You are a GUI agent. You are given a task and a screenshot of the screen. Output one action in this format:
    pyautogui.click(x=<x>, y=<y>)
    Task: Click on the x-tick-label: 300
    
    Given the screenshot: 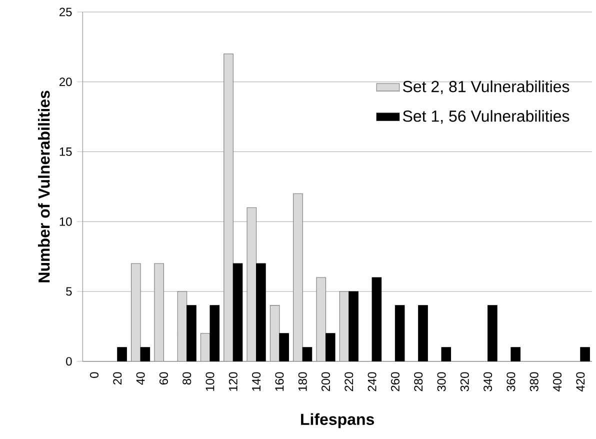 What is the action you would take?
    pyautogui.click(x=441, y=382)
    